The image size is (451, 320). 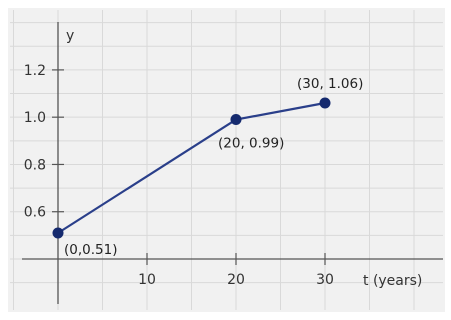 I want to click on data-label: (0,0.51), so click(x=90, y=250).